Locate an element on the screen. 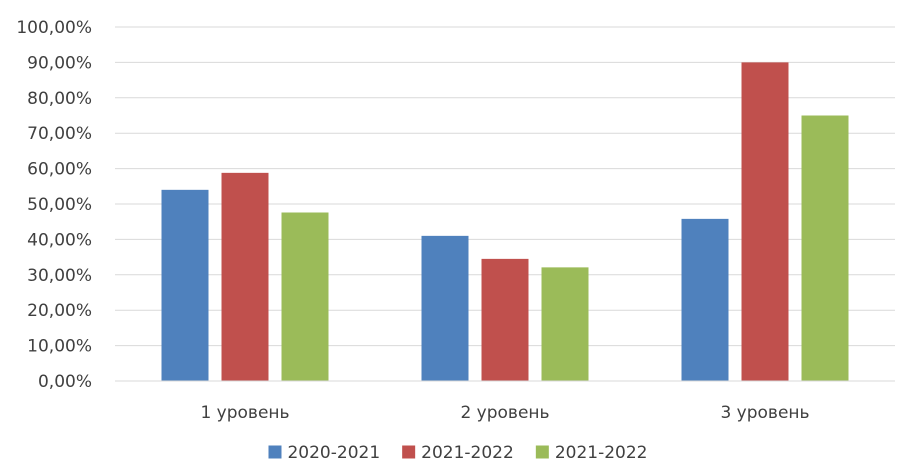  y-tick-label: 70,00% is located at coordinates (59, 134).